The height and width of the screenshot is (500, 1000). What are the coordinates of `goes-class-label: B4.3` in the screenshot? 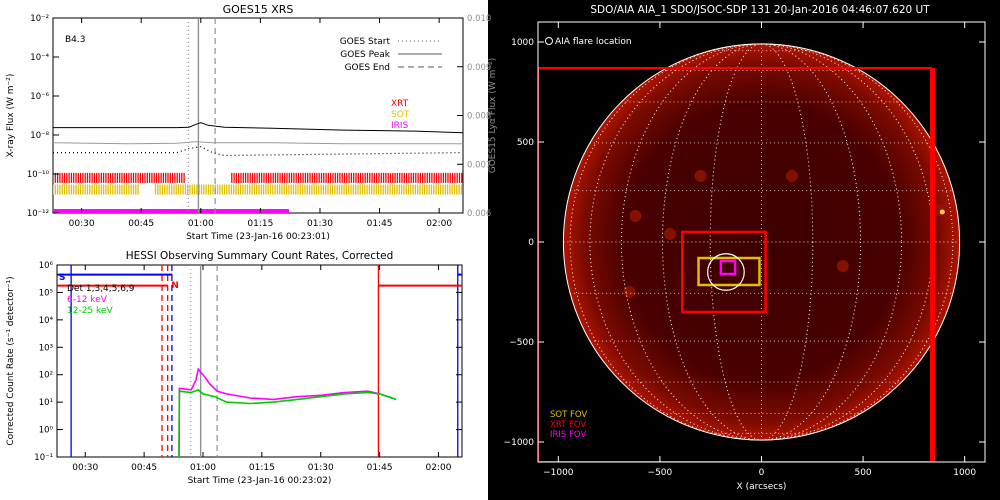 It's located at (75, 40).